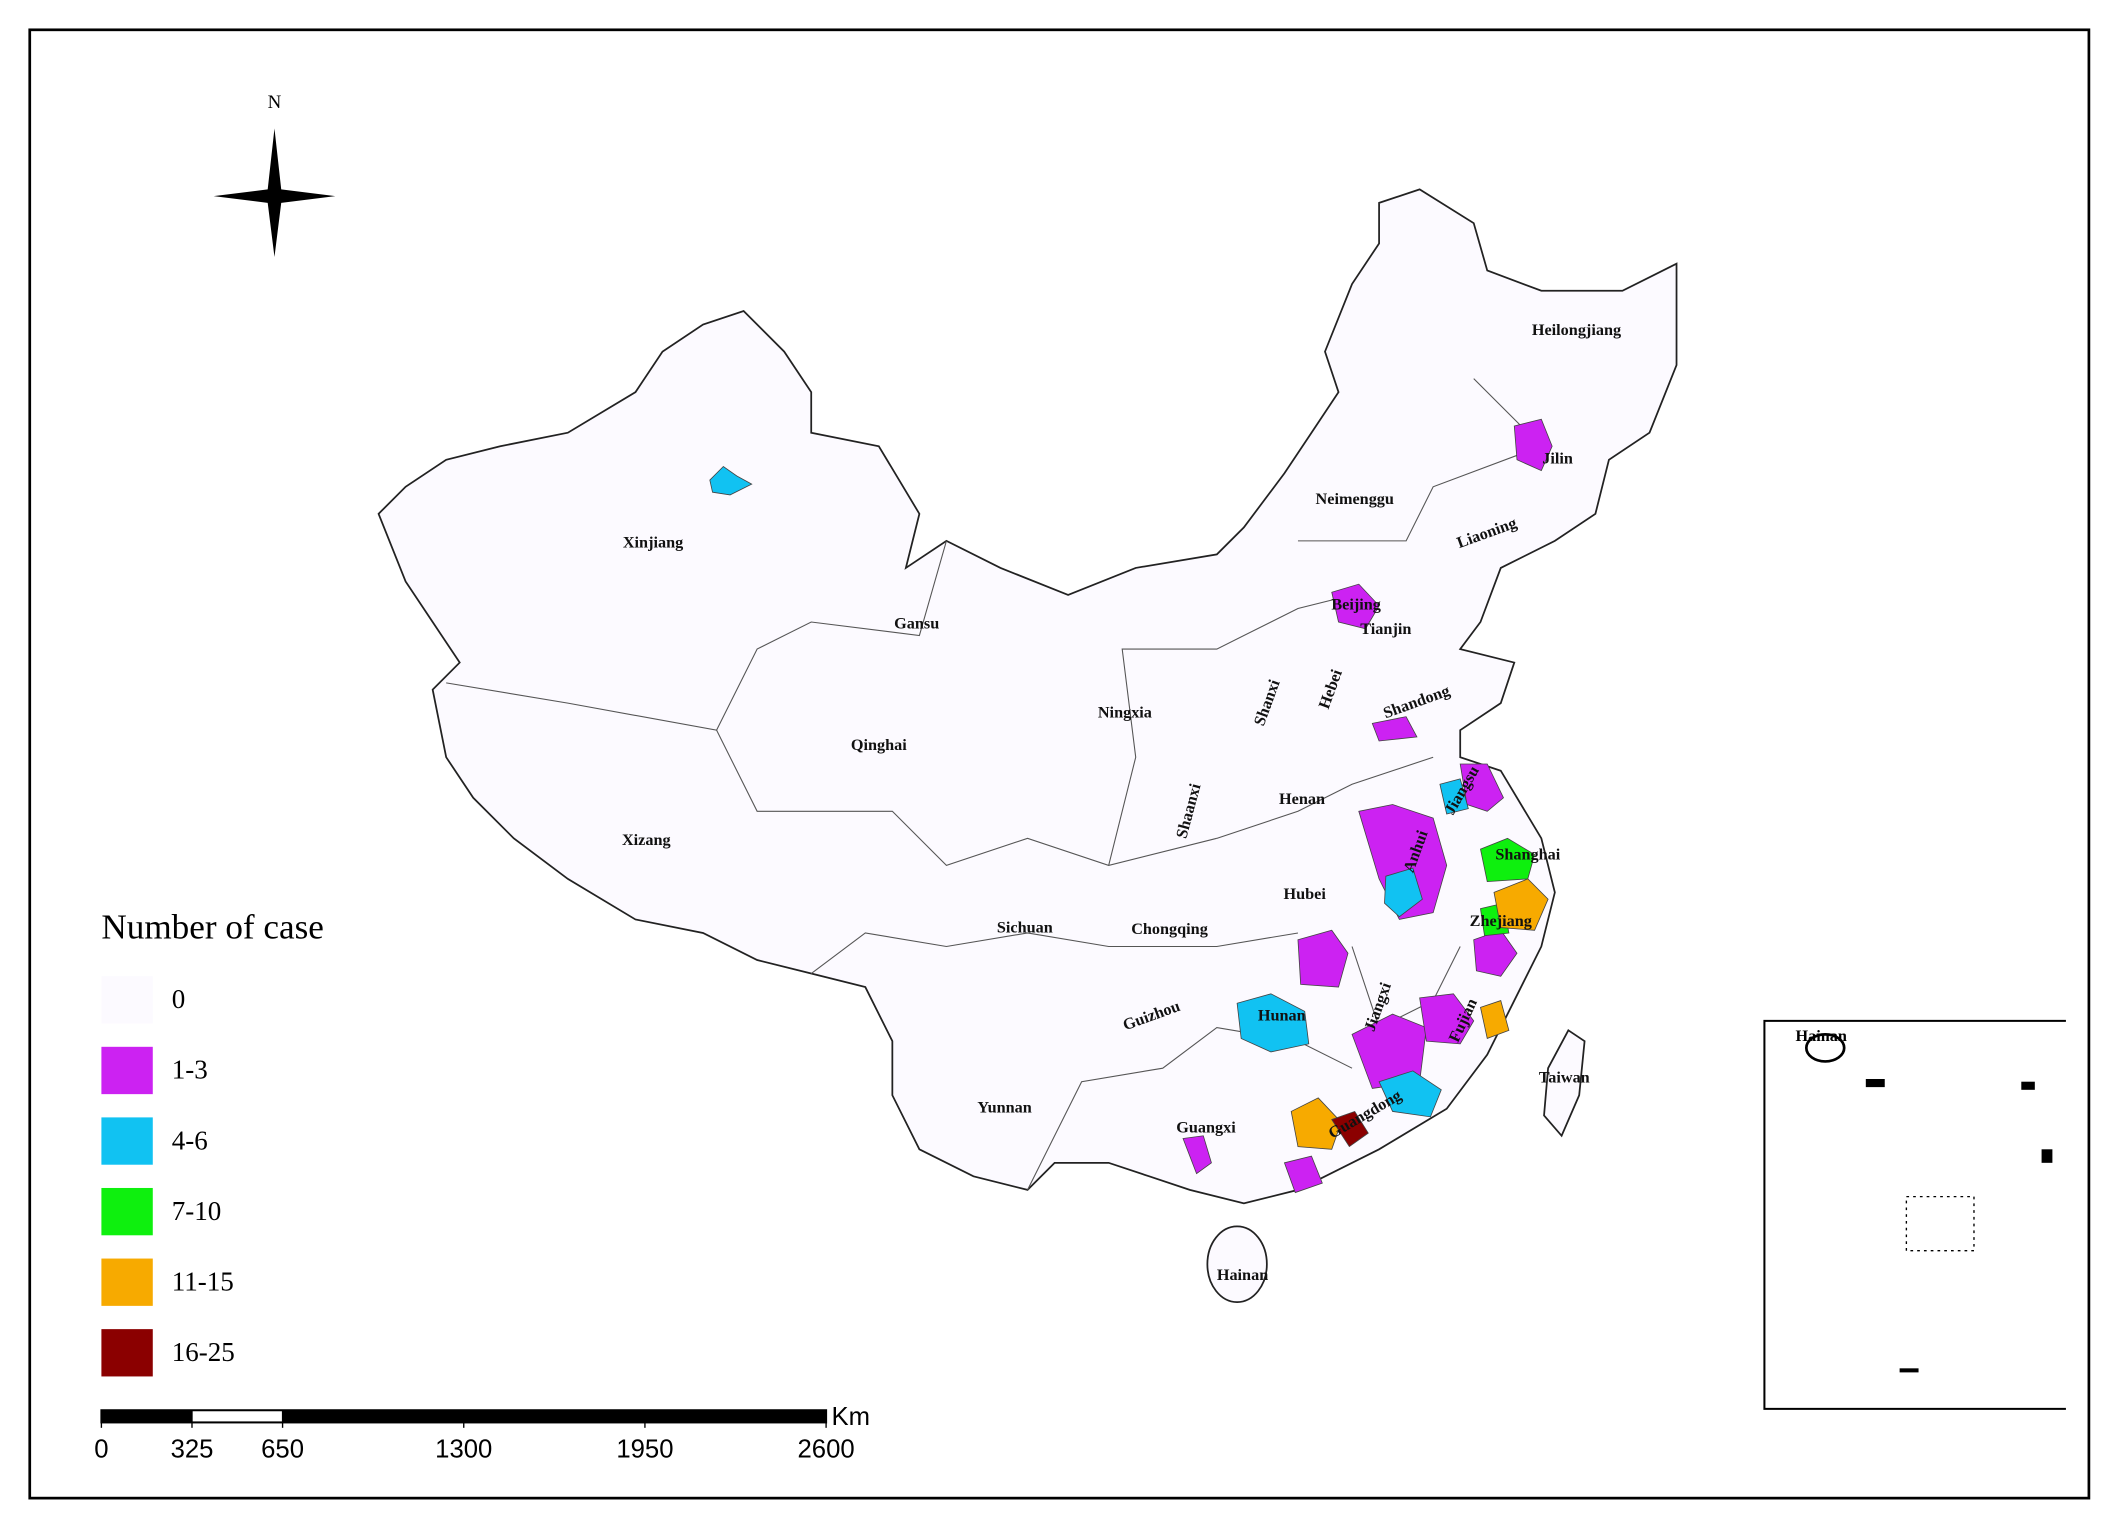 The image size is (2120, 1532). Describe the element at coordinates (644, 1450) in the screenshot. I see `scale-label: 1950` at that location.